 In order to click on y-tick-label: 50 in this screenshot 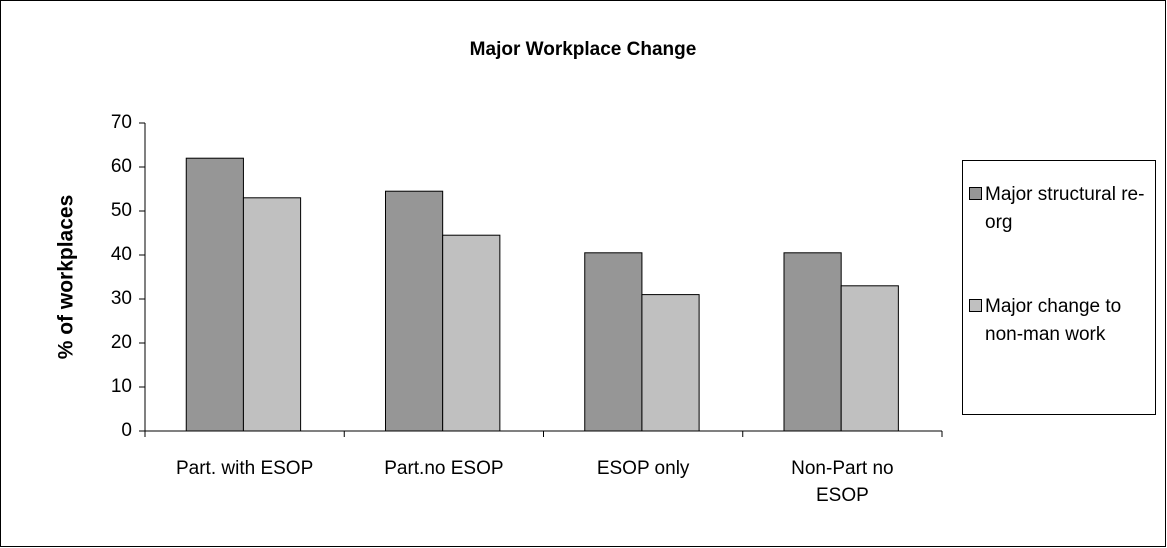, I will do `click(121, 210)`.